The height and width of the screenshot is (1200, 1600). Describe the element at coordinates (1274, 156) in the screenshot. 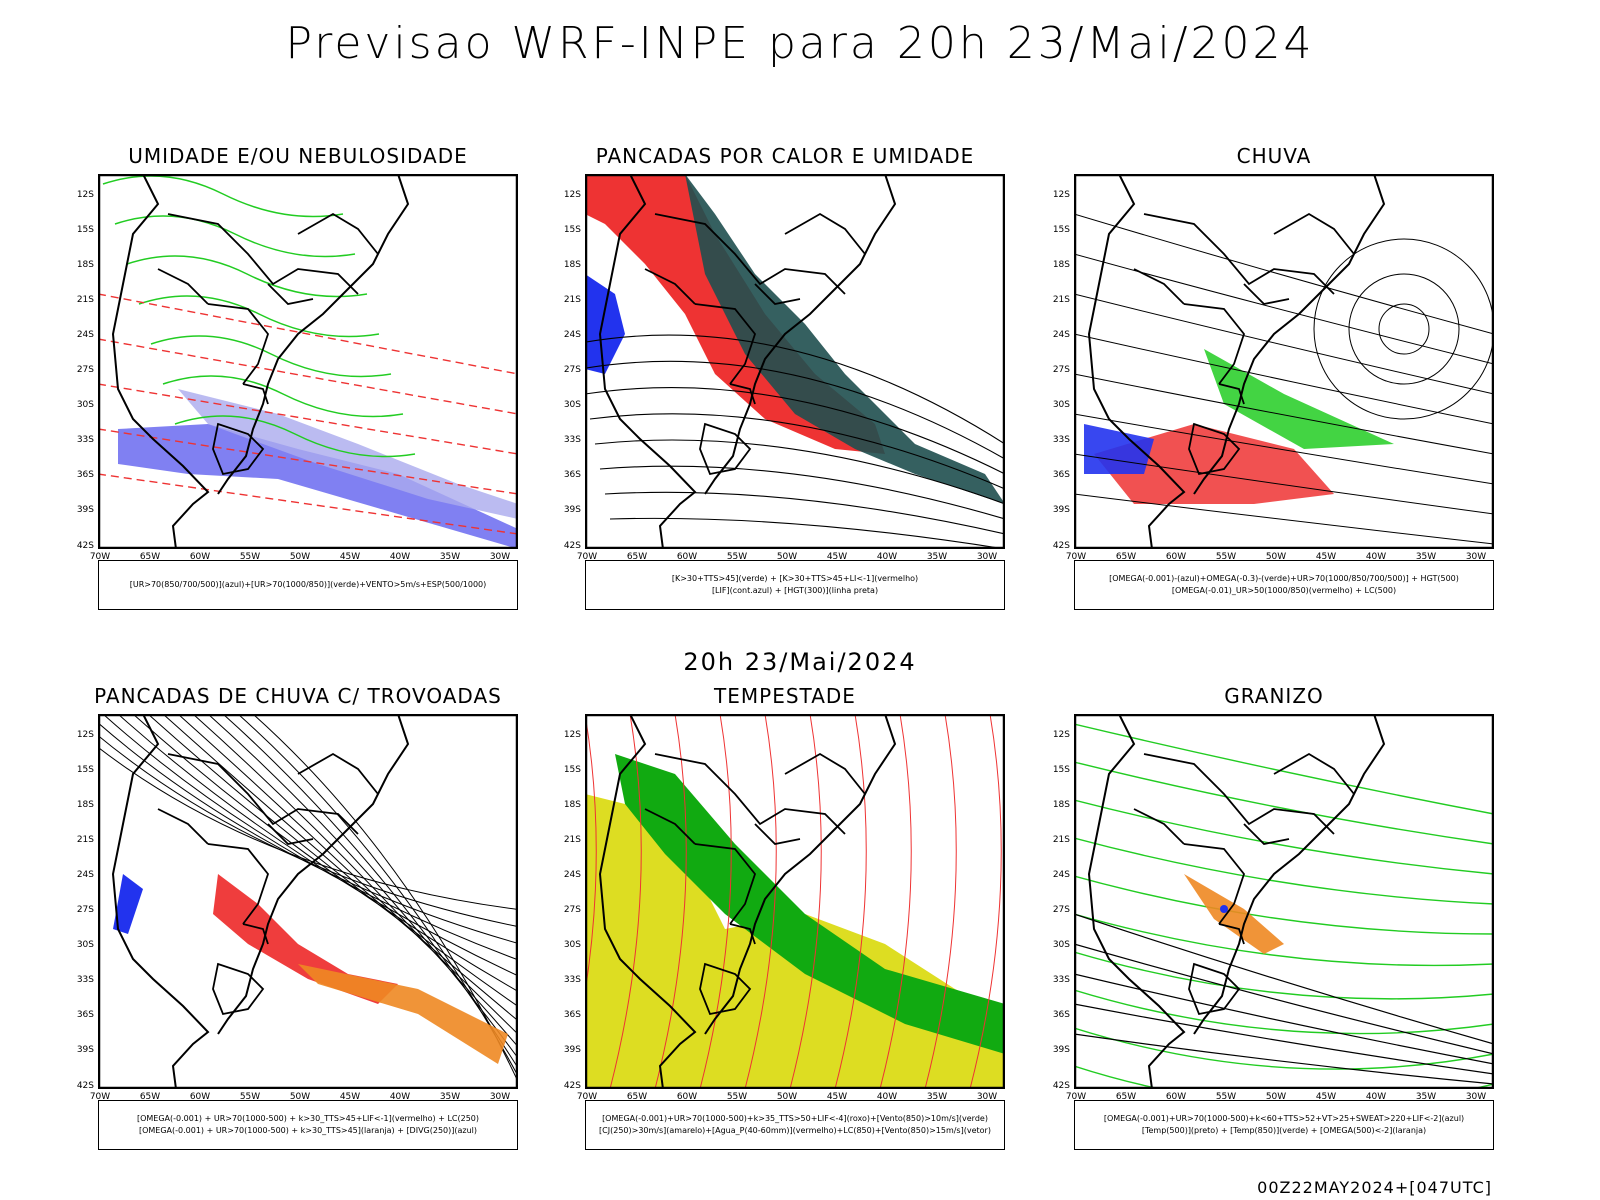

I see `panel-title: CHUVA` at that location.